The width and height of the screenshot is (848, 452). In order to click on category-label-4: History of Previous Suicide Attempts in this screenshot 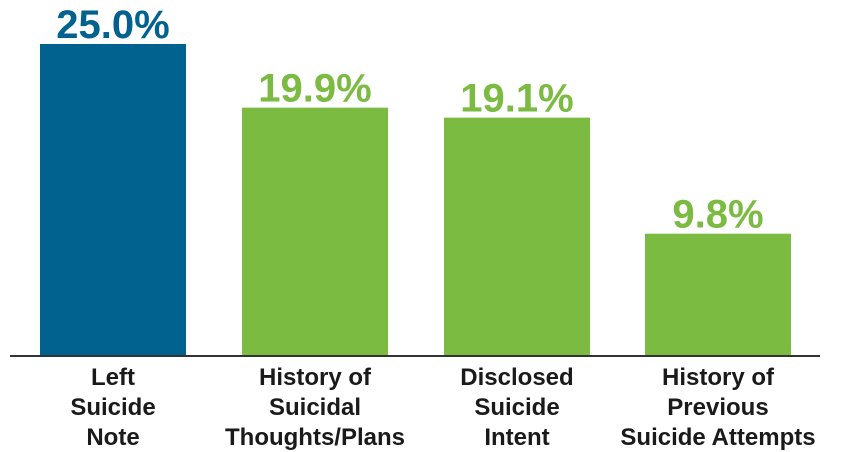, I will do `click(717, 407)`.